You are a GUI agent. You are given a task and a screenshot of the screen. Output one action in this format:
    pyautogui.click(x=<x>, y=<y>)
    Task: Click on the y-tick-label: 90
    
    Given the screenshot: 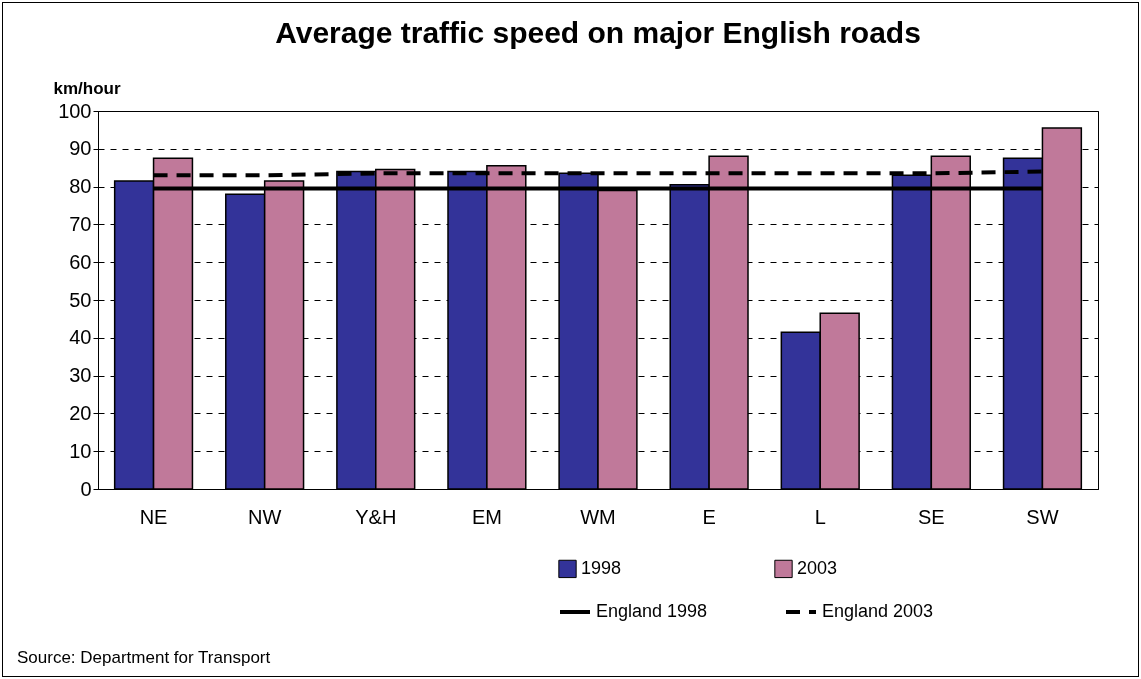 What is the action you would take?
    pyautogui.click(x=80, y=148)
    